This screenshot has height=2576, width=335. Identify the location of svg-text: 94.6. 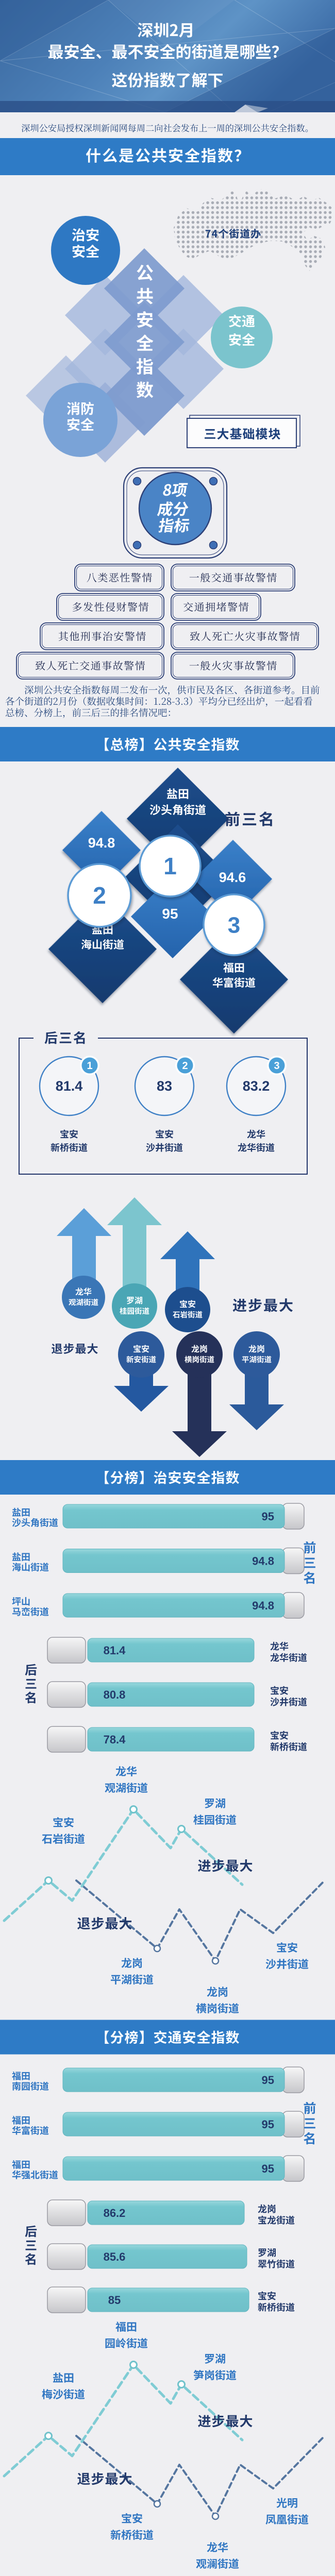
(232, 877).